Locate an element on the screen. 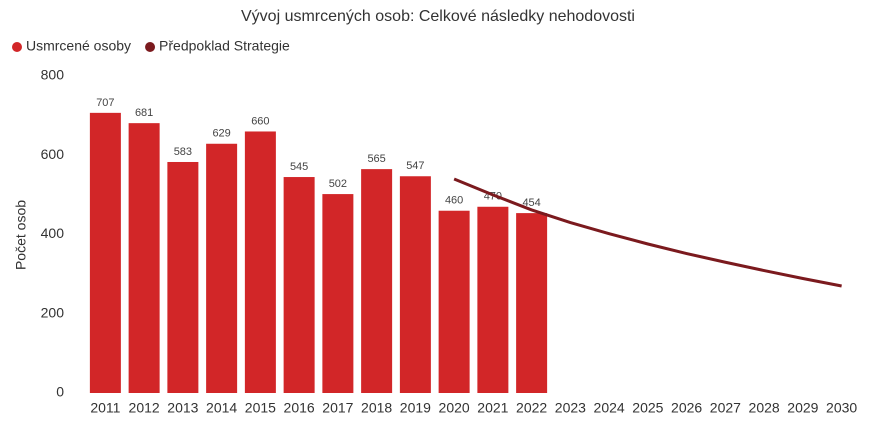 Image resolution: width=877 pixels, height=430 pixels. legend: Usmrcené osoby Předpoklad Strategie is located at coordinates (151, 46).